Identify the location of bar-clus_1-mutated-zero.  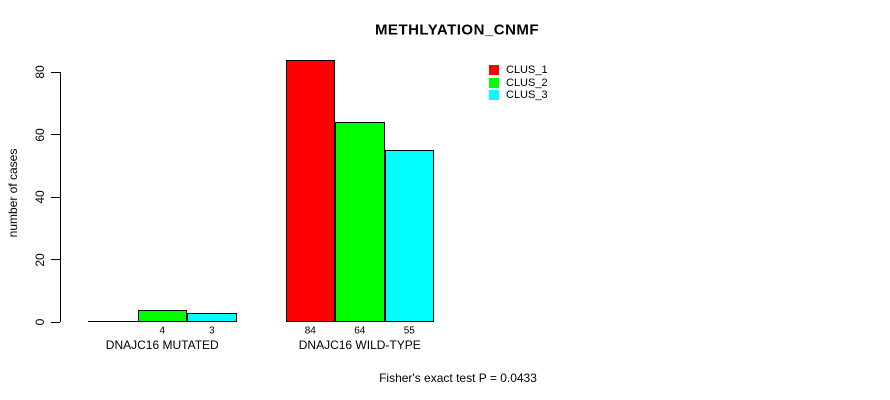
(113, 321).